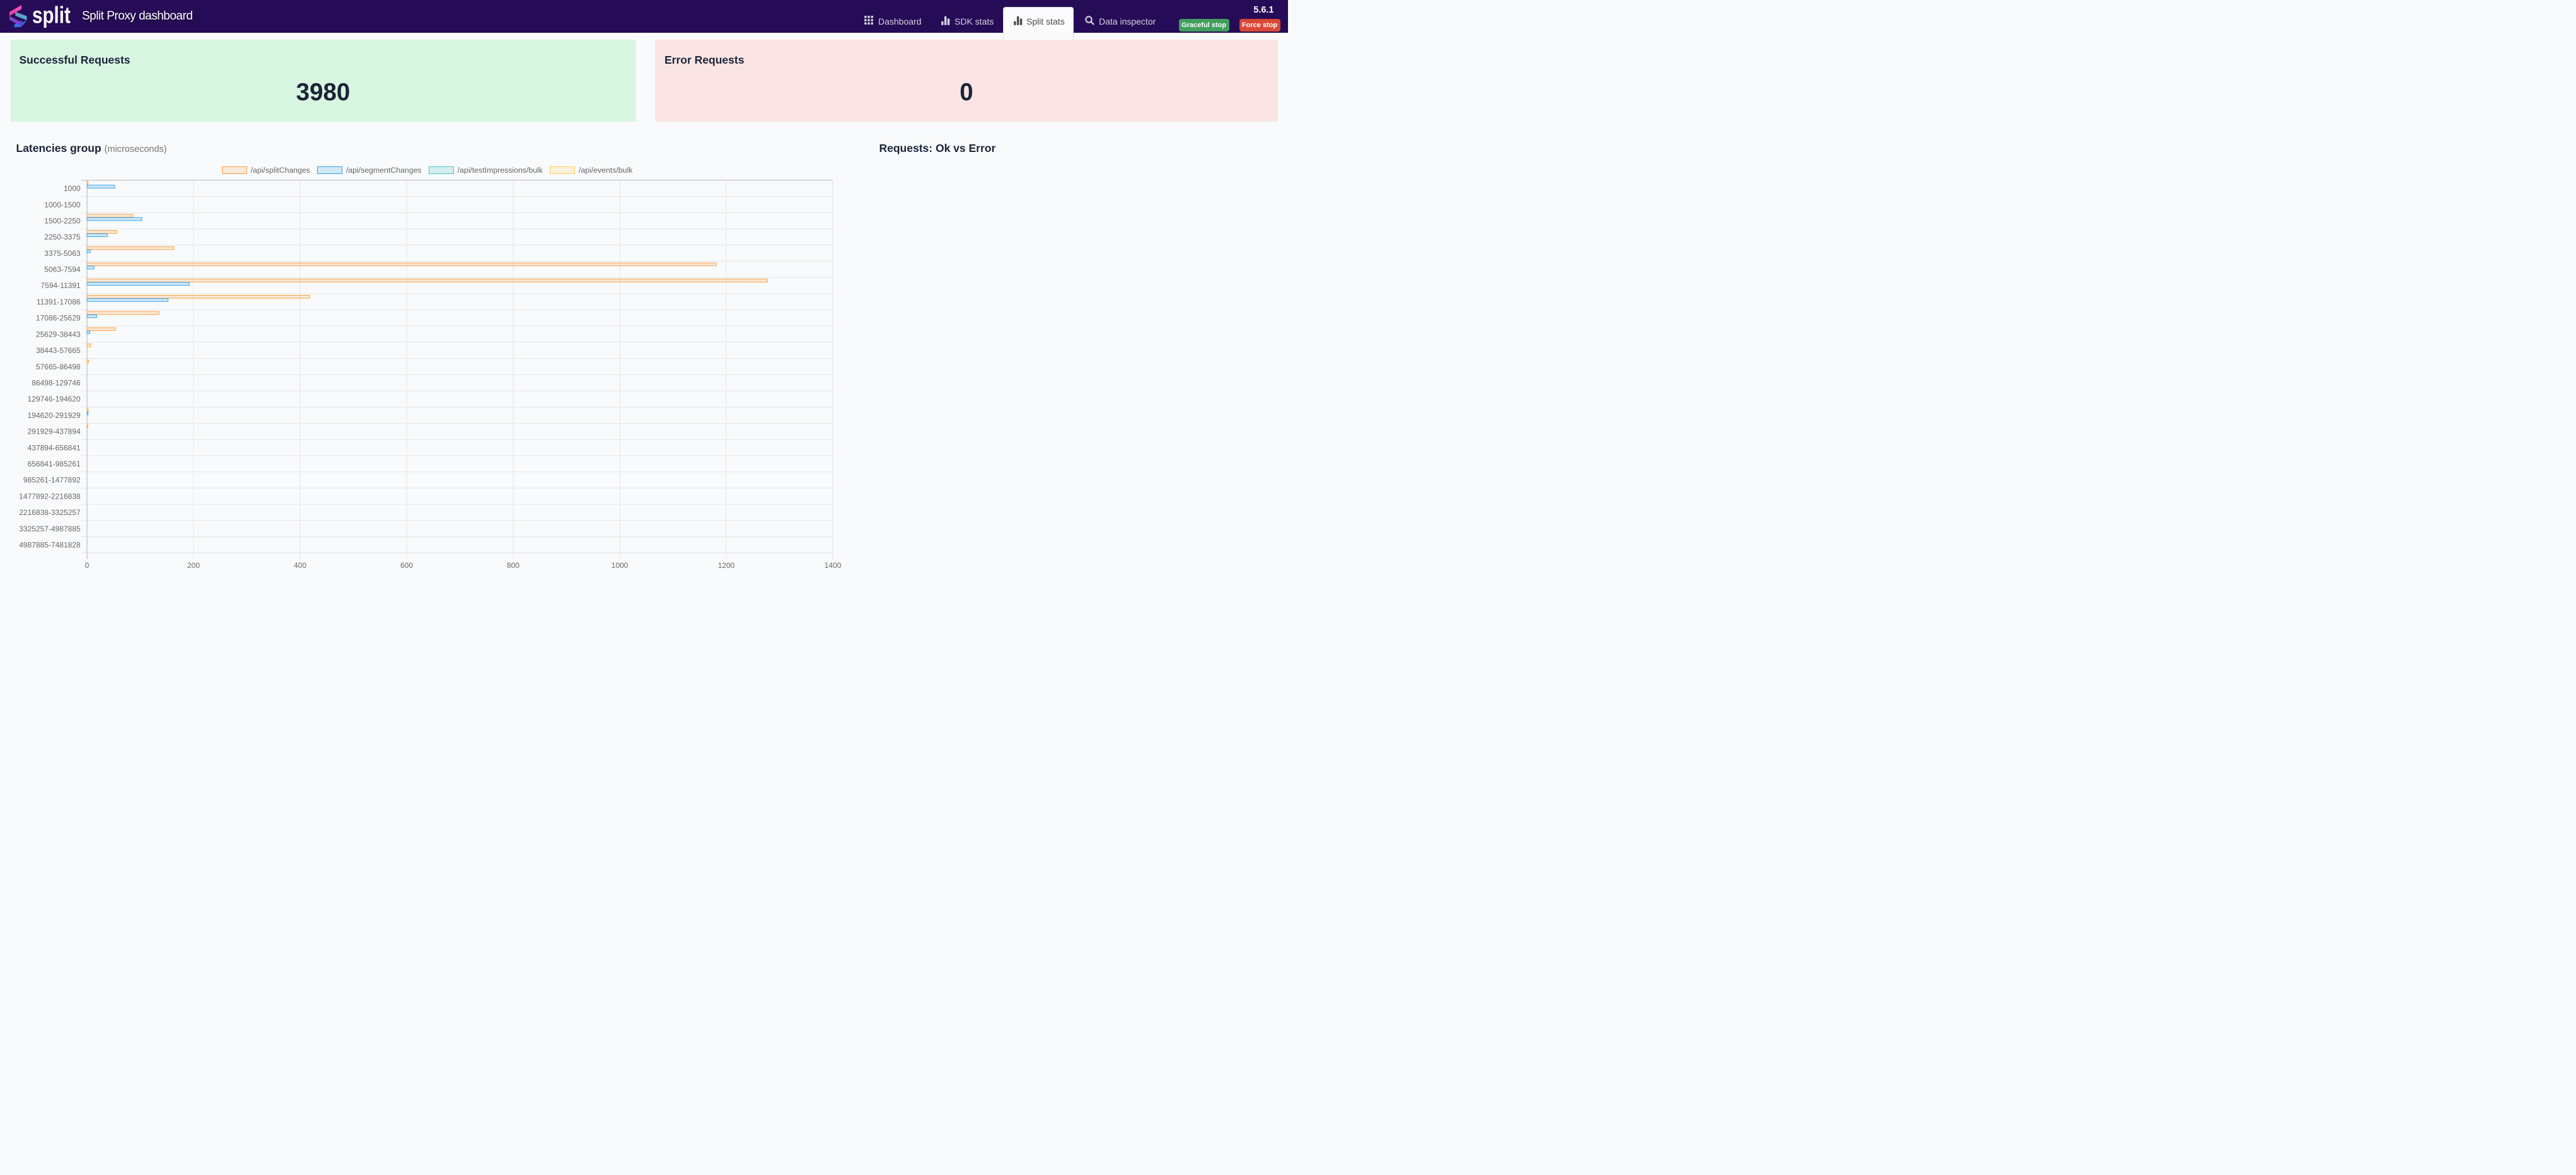  I want to click on svg-text: split, so click(51, 15).